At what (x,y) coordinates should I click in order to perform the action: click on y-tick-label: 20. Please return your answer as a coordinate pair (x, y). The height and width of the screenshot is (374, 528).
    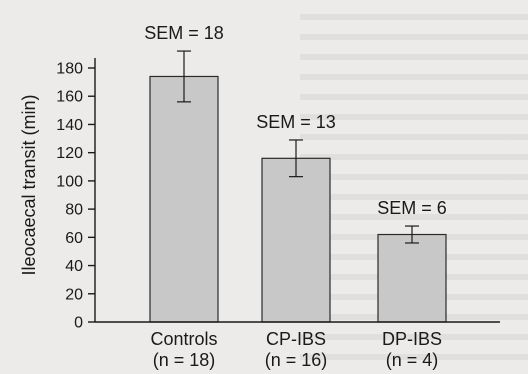
    Looking at the image, I should click on (74, 294).